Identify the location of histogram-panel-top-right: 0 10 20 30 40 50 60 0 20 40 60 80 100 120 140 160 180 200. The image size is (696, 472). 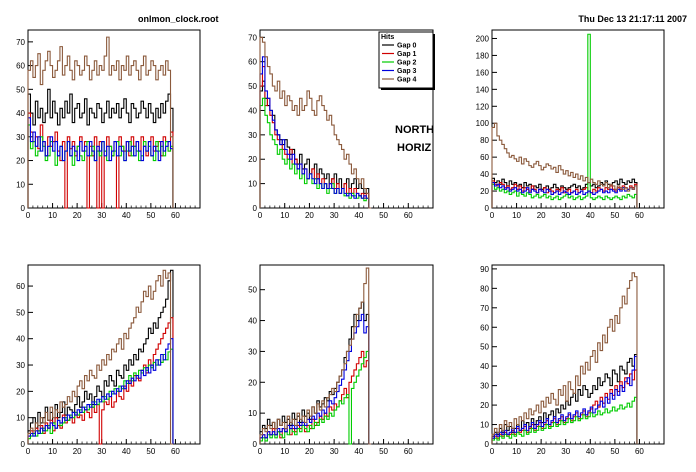
(570, 124).